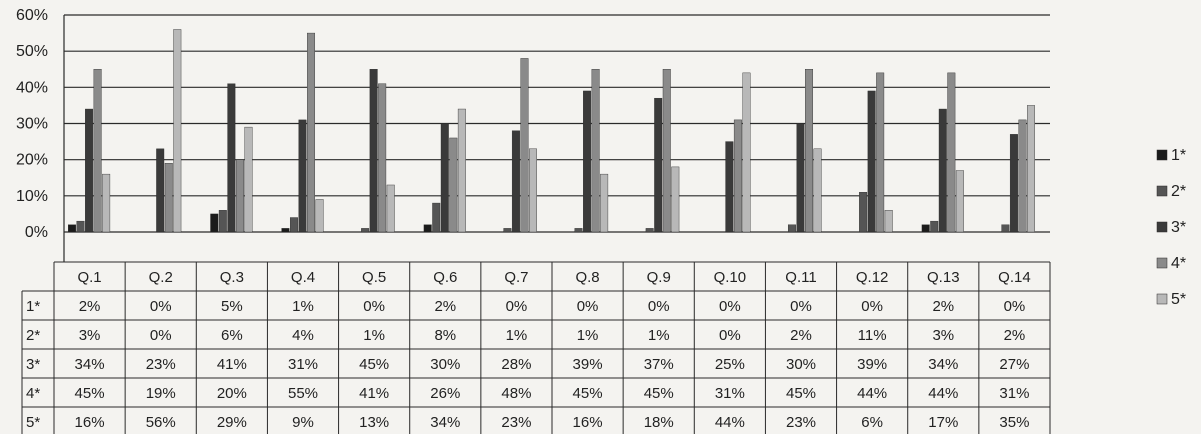 The width and height of the screenshot is (1201, 434). What do you see at coordinates (659, 364) in the screenshot?
I see `table-cell: 37%` at bounding box center [659, 364].